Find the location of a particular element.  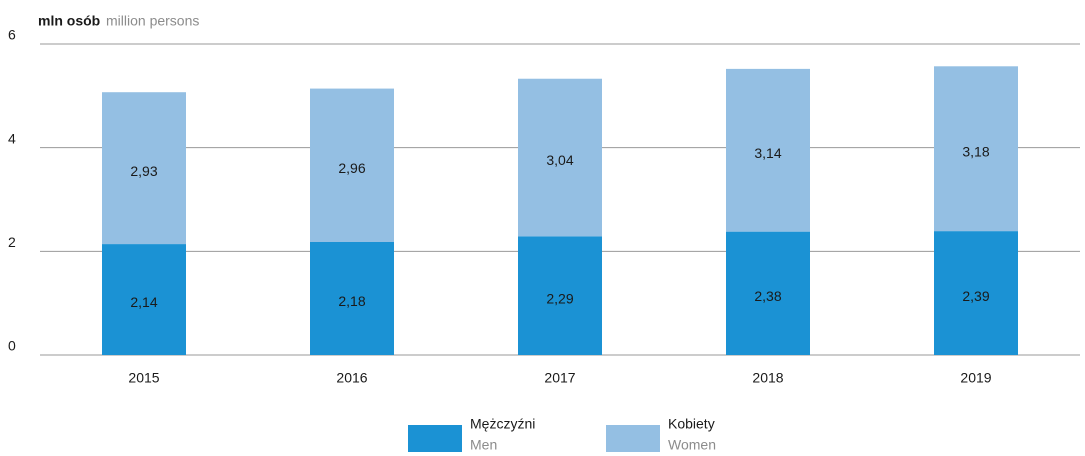

value-label: 2,18 is located at coordinates (351, 301).